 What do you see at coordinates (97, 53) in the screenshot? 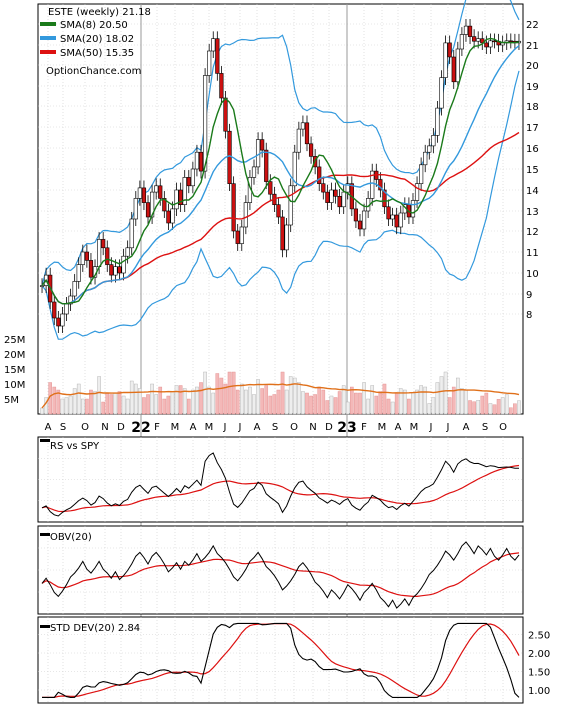
I see `legend-sma50: SMA(50) 15.35` at bounding box center [97, 53].